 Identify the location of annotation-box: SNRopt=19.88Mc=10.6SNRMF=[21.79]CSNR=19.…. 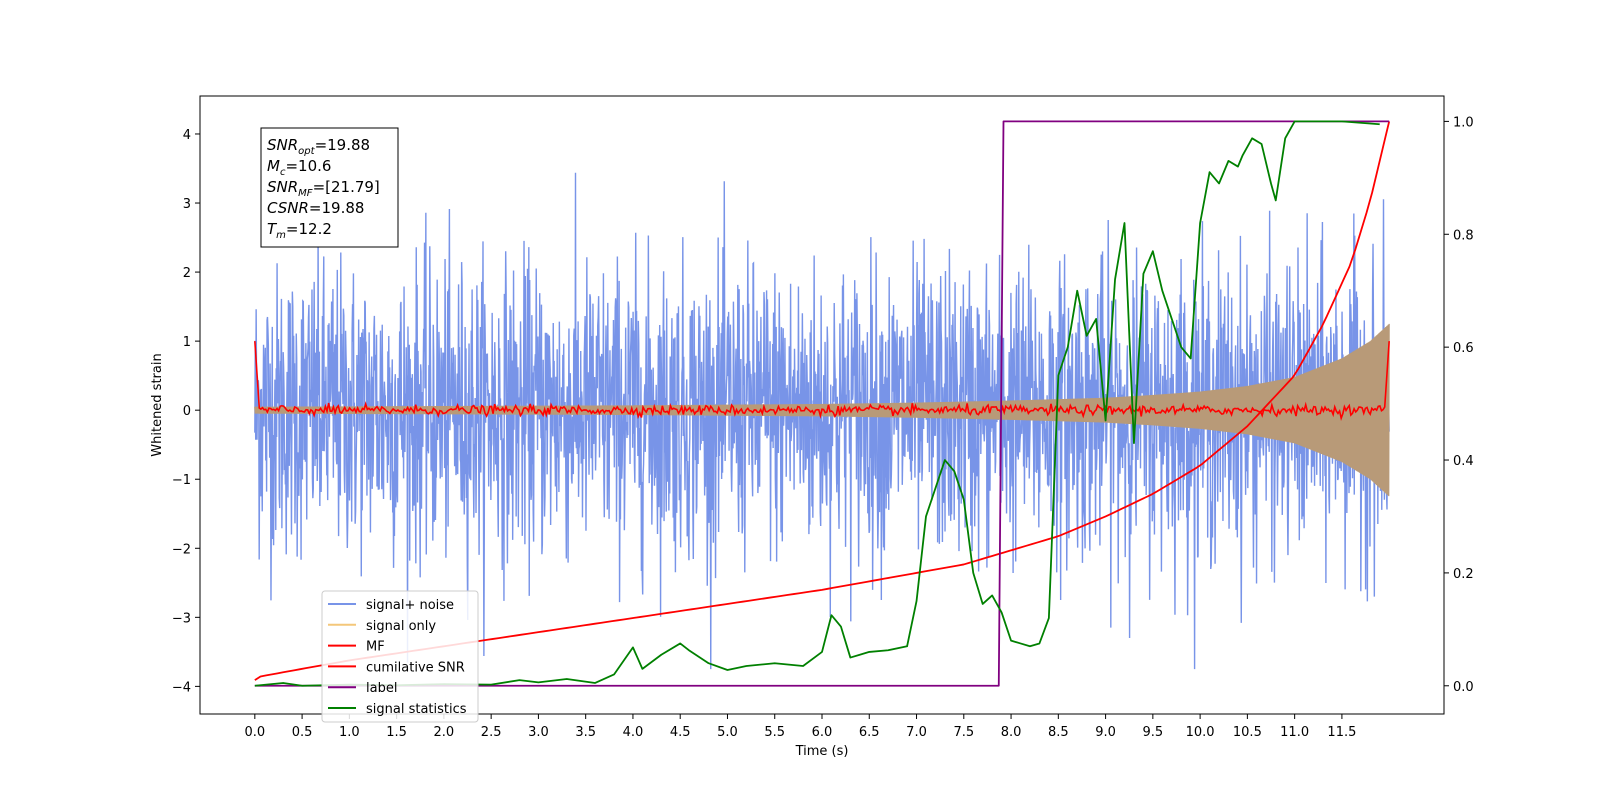
(329, 187).